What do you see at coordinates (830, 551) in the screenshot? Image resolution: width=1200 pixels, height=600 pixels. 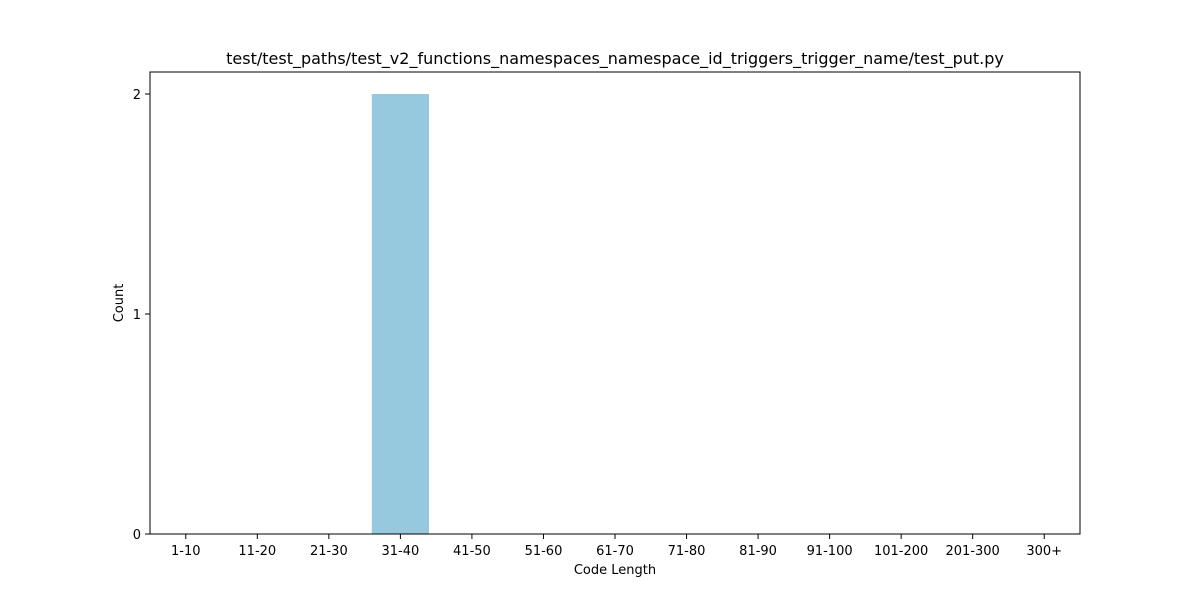 I see `x-tick-label: 91-100` at bounding box center [830, 551].